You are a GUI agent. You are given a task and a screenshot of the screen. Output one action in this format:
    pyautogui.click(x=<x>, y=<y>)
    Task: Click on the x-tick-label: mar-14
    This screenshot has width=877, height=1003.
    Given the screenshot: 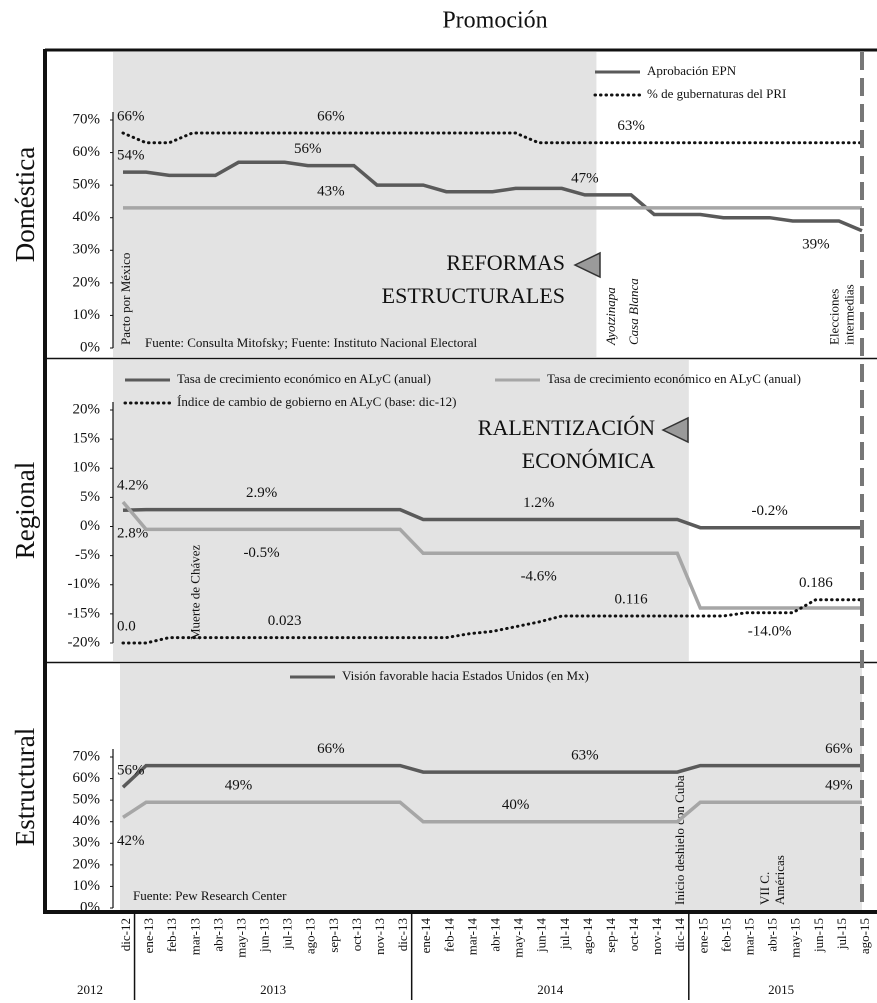 What is the action you would take?
    pyautogui.click(x=471, y=937)
    